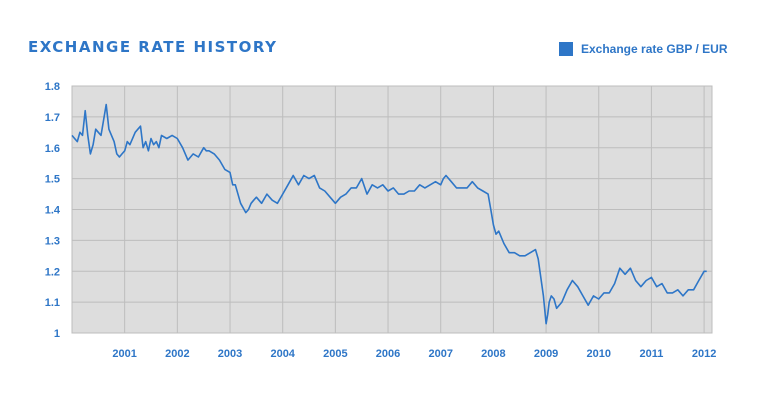  I want to click on y-tick-label: 1, so click(57, 334).